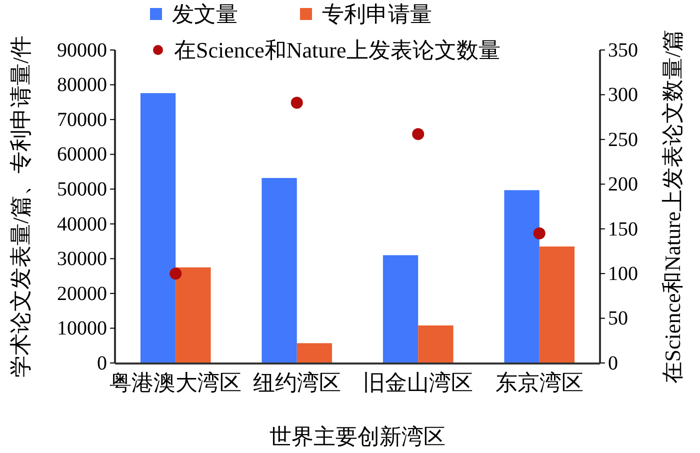 Image resolution: width=700 pixels, height=453 pixels. Describe the element at coordinates (623, 273) in the screenshot. I see `y2-tick-label: 100` at that location.